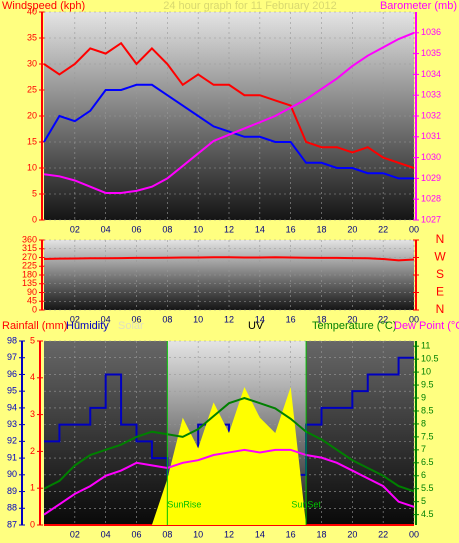 This screenshot has width=459, height=543. Describe the element at coordinates (29, 248) in the screenshot. I see `y-tick-label: 315` at that location.